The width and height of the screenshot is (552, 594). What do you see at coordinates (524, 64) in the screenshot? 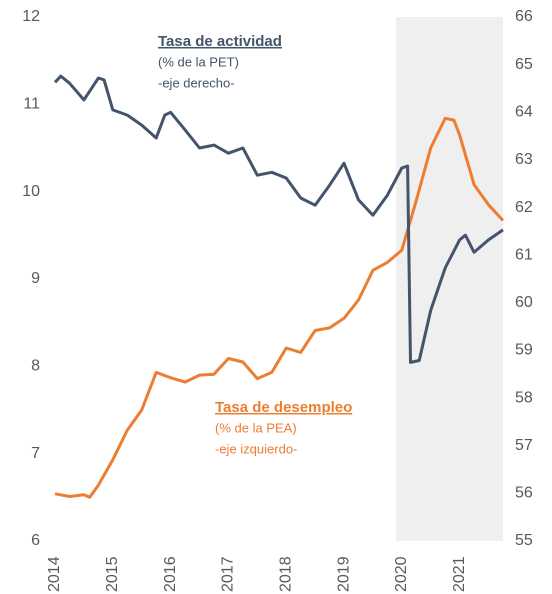
I see `y2-tick-label: 65` at bounding box center [524, 64].